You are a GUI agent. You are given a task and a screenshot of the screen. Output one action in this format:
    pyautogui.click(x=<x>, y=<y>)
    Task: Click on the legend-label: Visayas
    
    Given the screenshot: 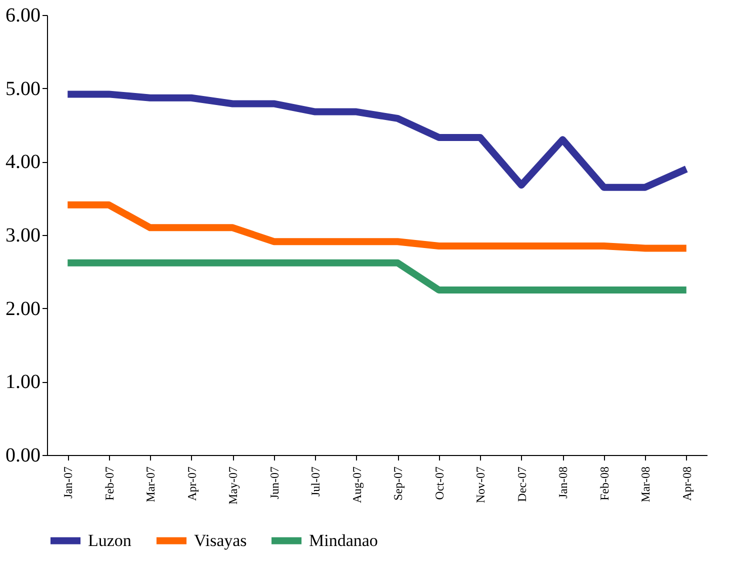 What is the action you would take?
    pyautogui.click(x=220, y=540)
    